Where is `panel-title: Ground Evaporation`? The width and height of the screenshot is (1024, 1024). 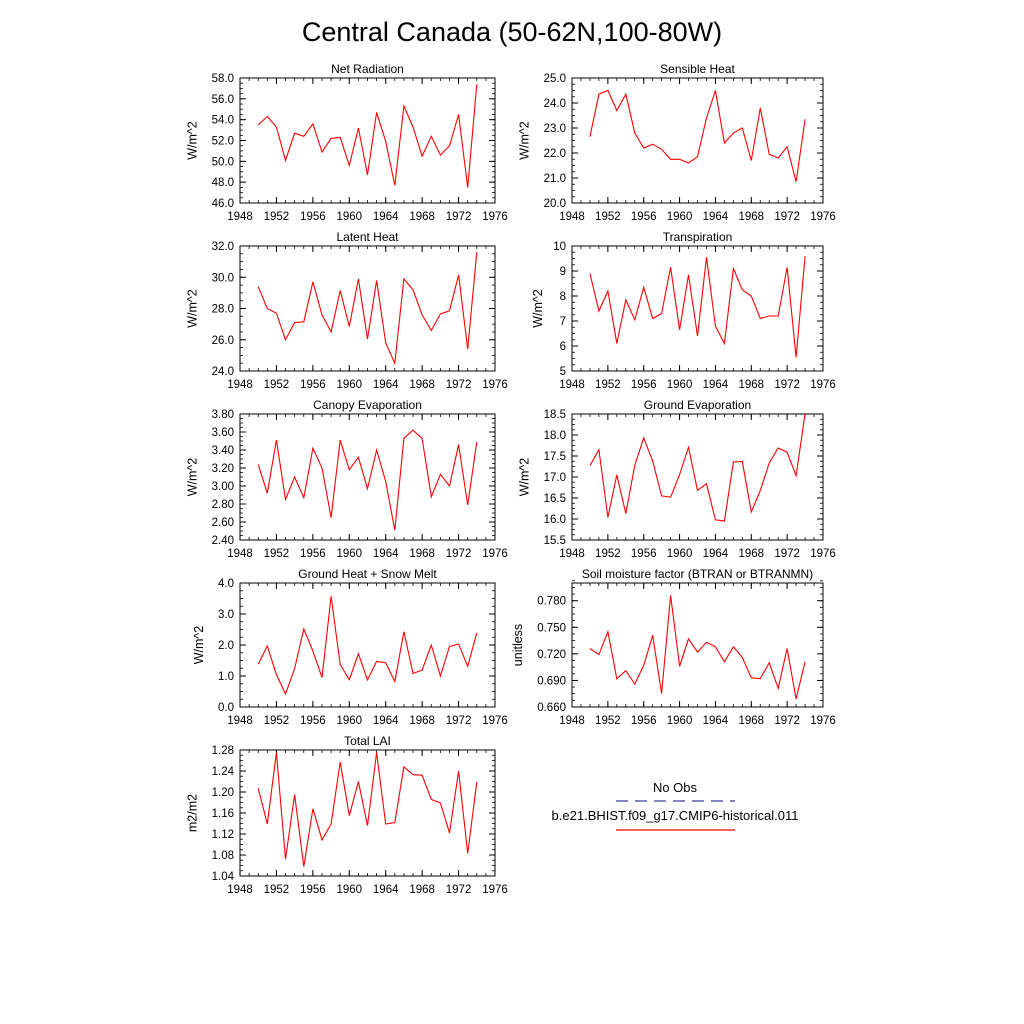 panel-title: Ground Evaporation is located at coordinates (697, 405).